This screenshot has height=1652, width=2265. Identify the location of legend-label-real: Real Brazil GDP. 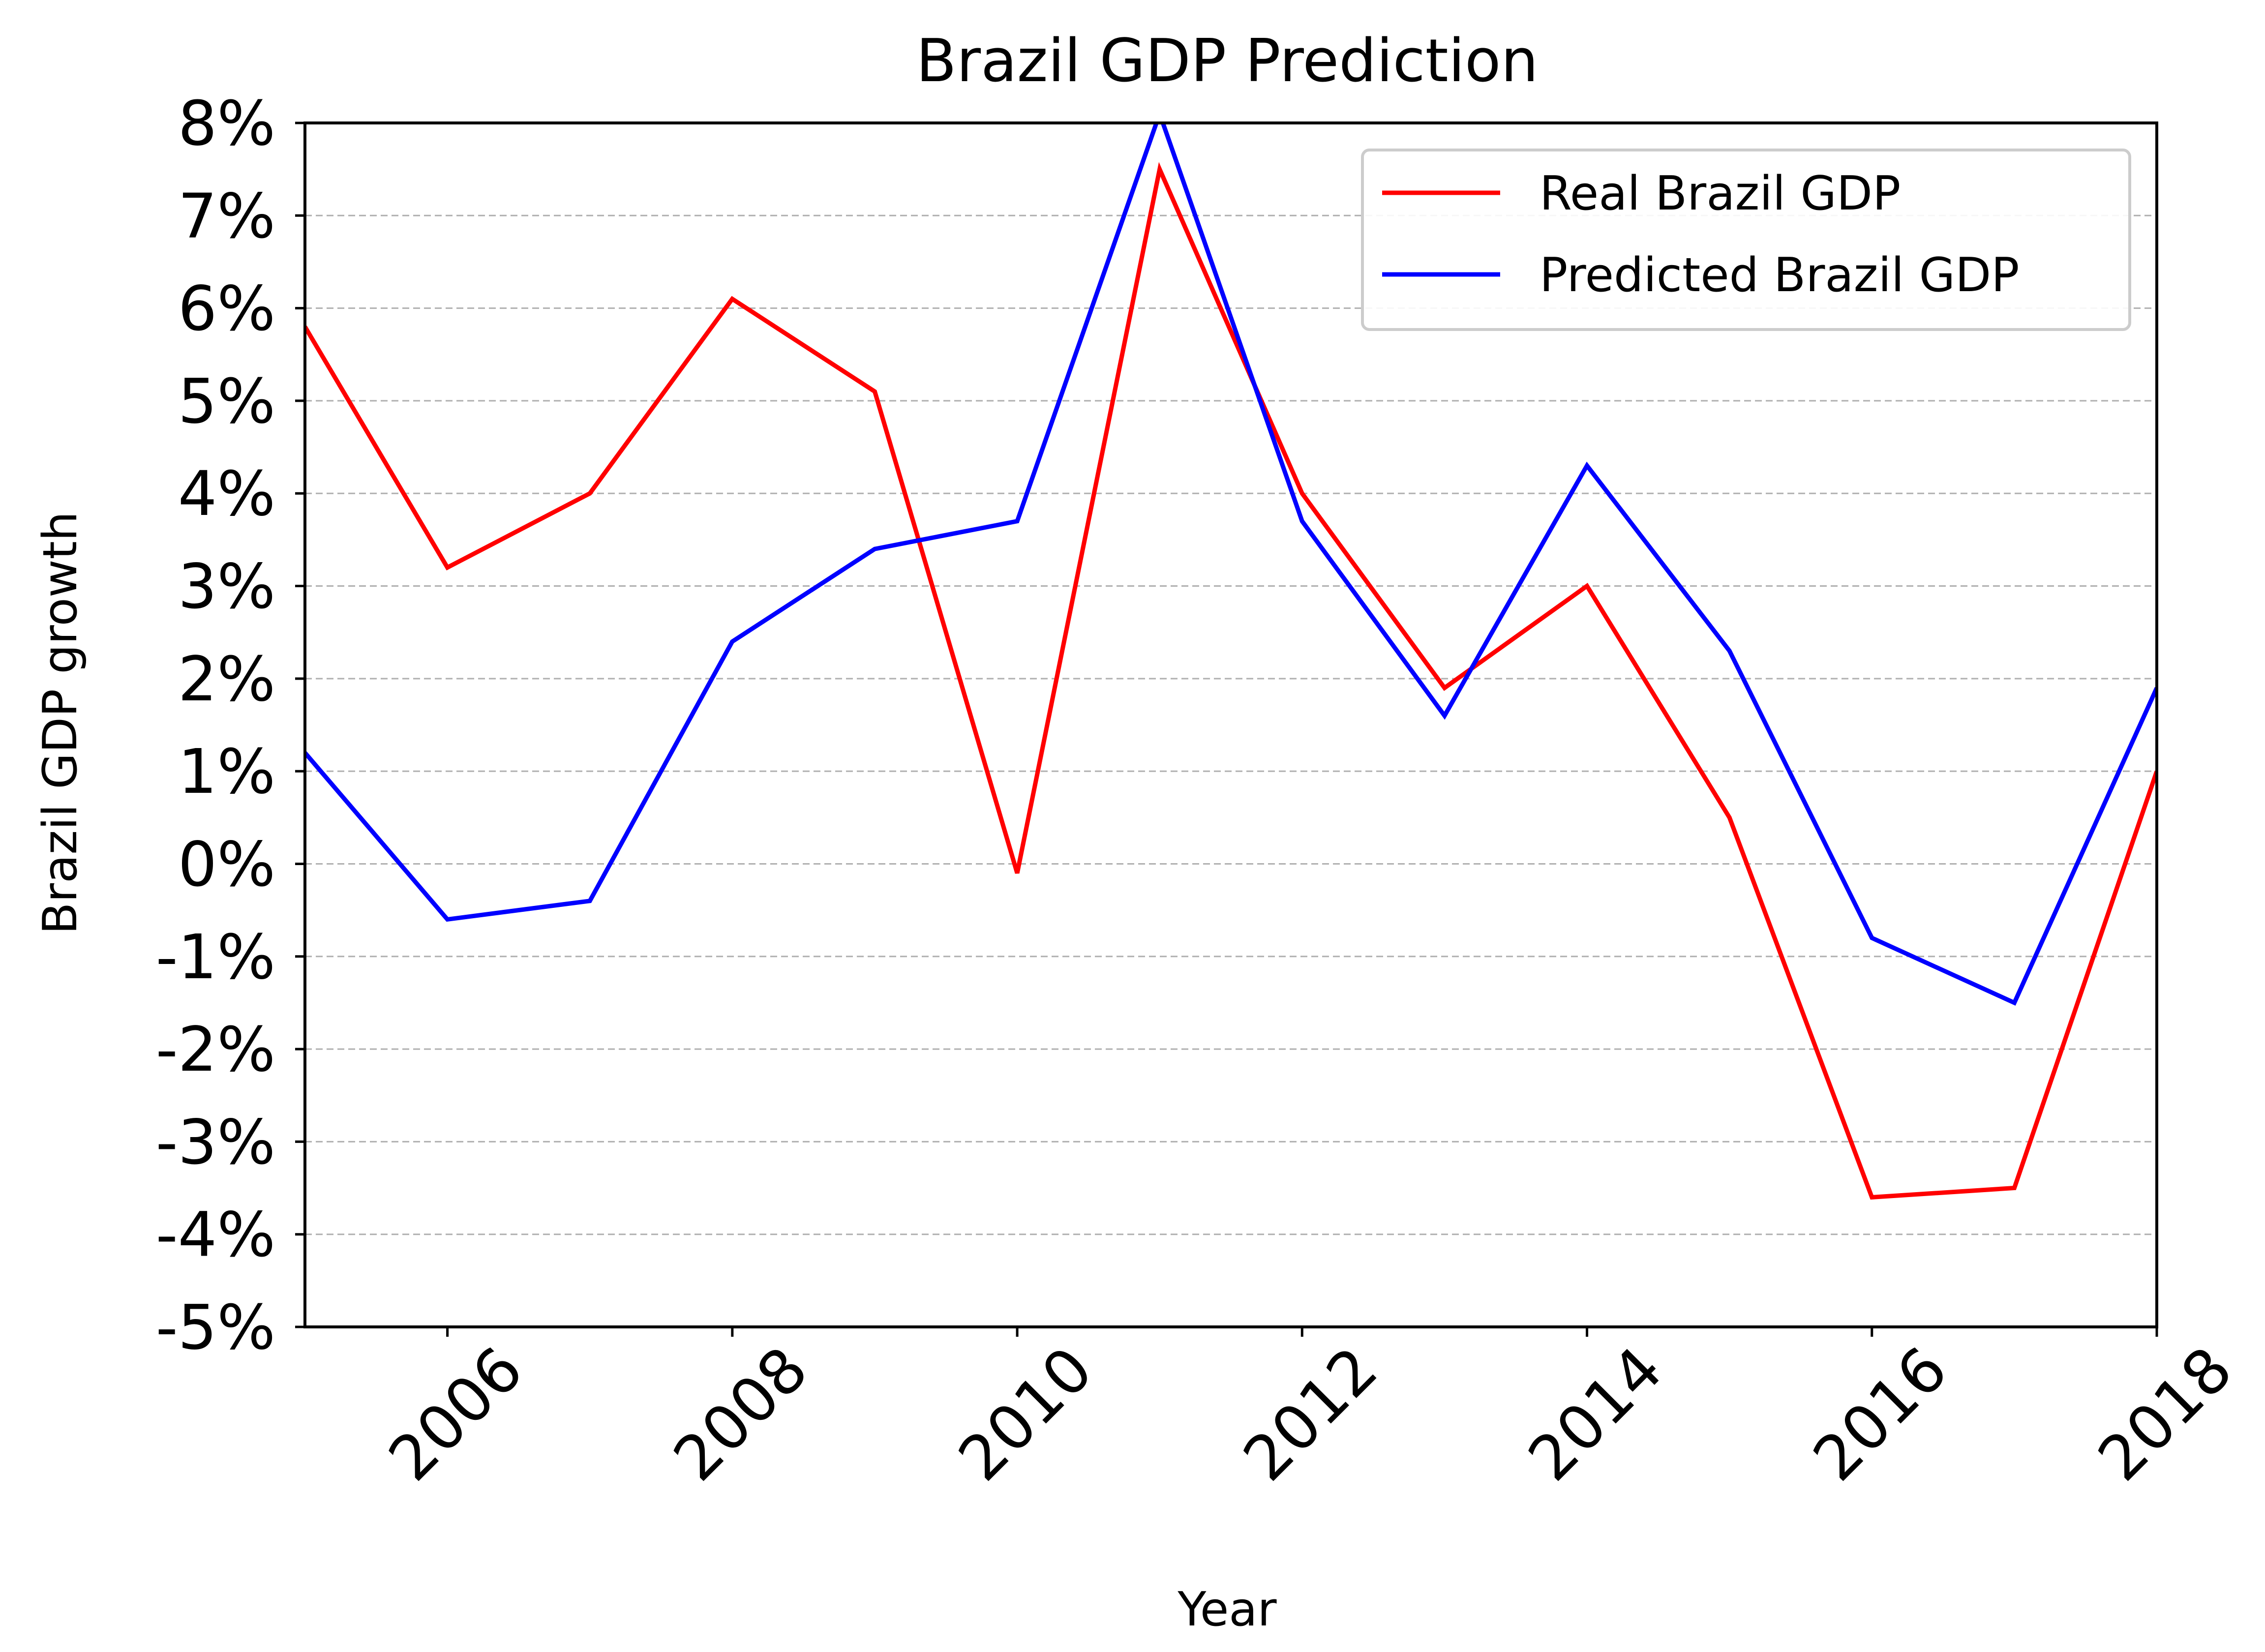
(1720, 194).